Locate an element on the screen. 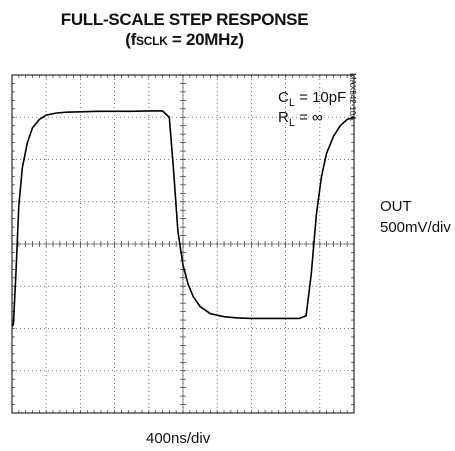 Image resolution: width=455 pixels, height=451 pixels. cl-subscript: L is located at coordinates (291, 103).